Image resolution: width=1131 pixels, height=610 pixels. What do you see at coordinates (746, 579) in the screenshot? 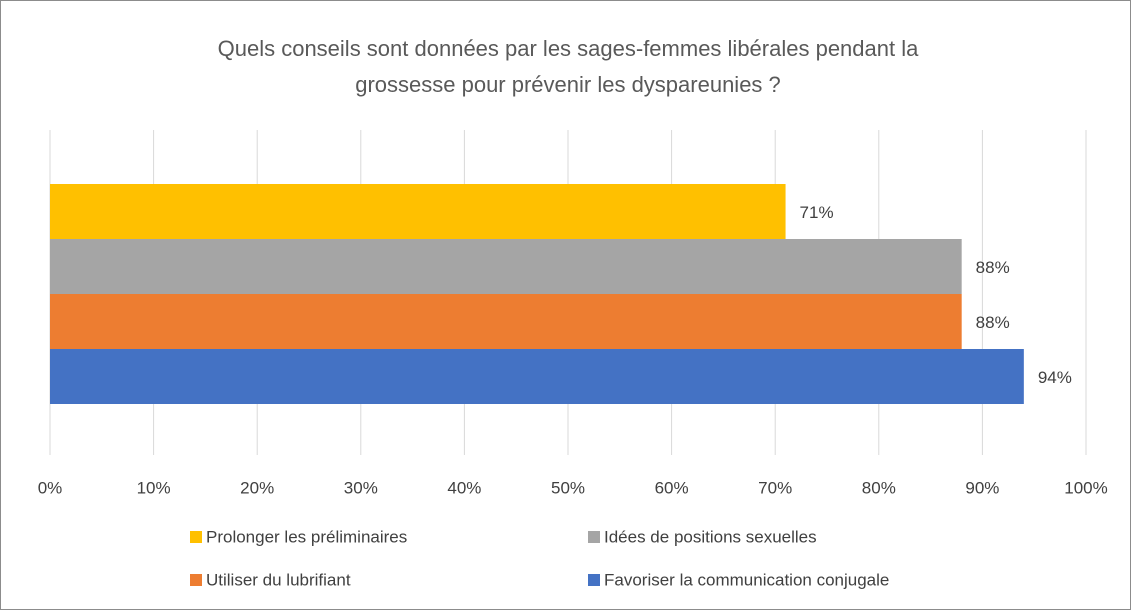
I see `legend-label: Favoriser la communication conjugale` at bounding box center [746, 579].